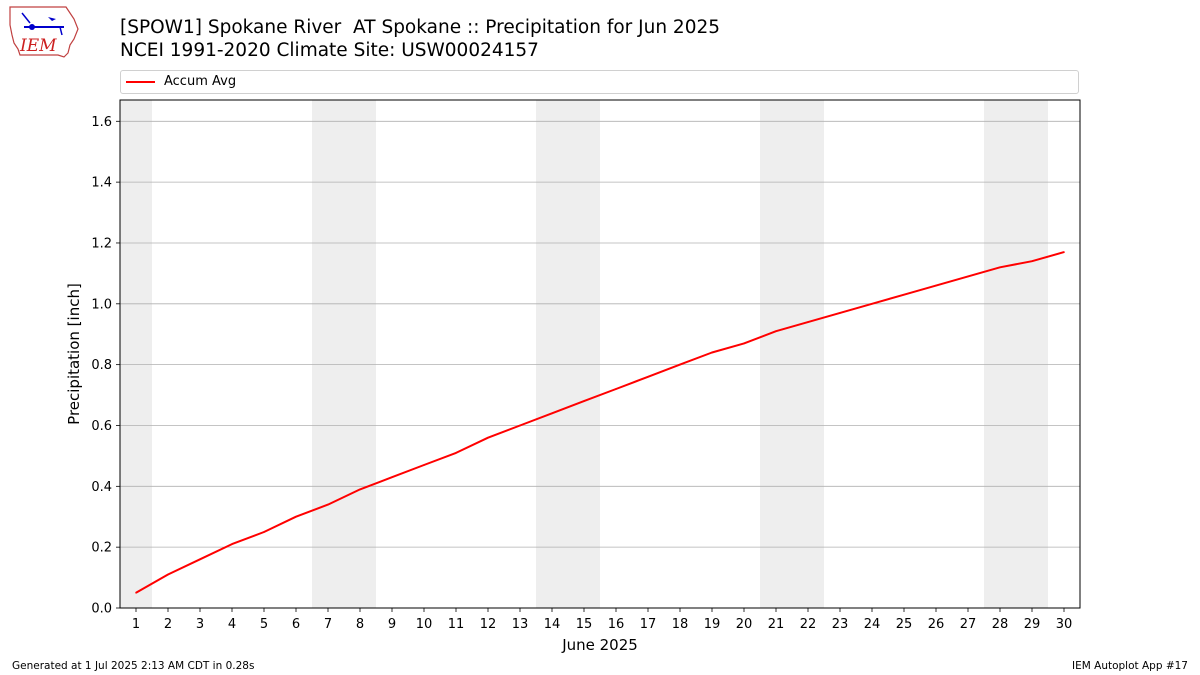  What do you see at coordinates (488, 624) in the screenshot?
I see `x-tick-label: 12` at bounding box center [488, 624].